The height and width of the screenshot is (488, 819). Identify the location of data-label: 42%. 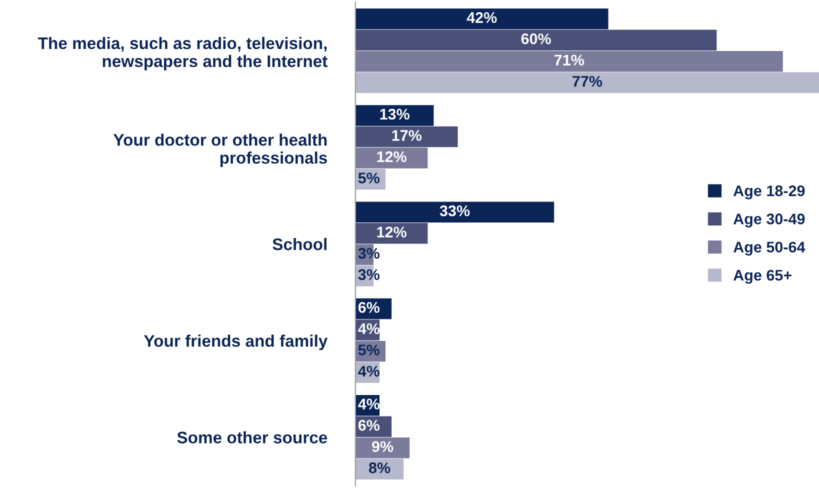
(481, 17).